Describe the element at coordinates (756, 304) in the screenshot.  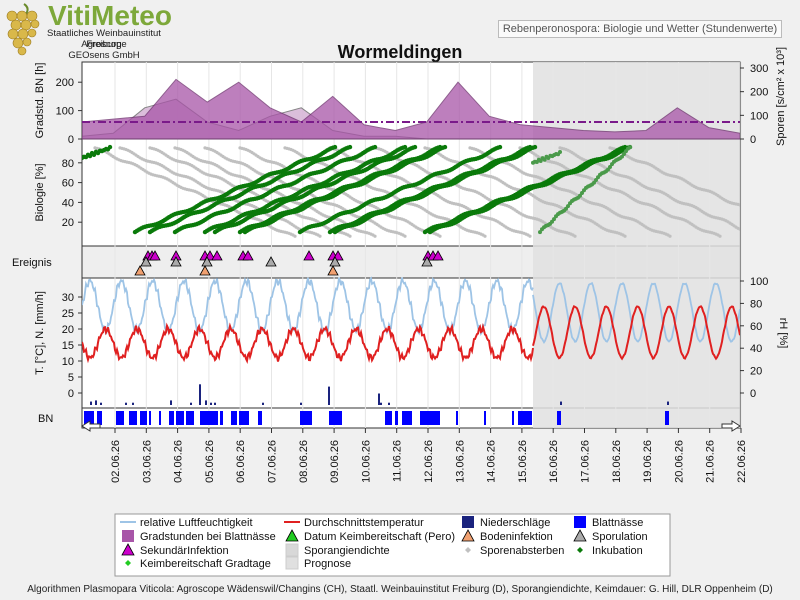
I see `y-tick-label: 80` at that location.